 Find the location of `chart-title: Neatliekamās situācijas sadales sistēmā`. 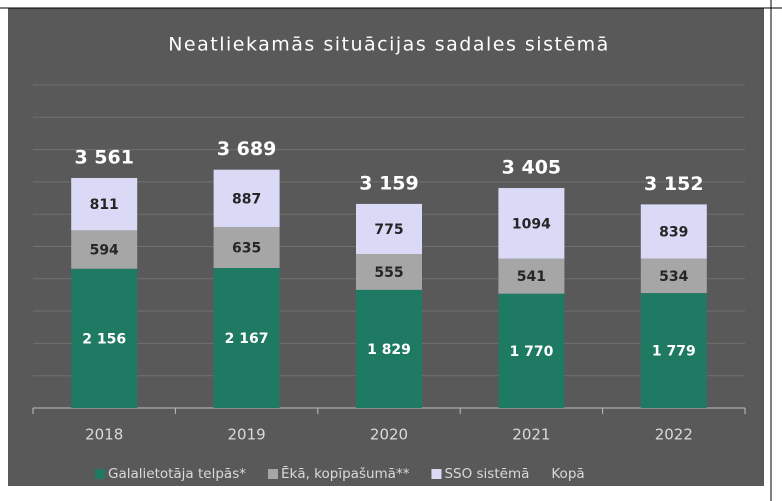

chart-title: Neatliekamās situācijas sadales sistēmā is located at coordinates (389, 45).